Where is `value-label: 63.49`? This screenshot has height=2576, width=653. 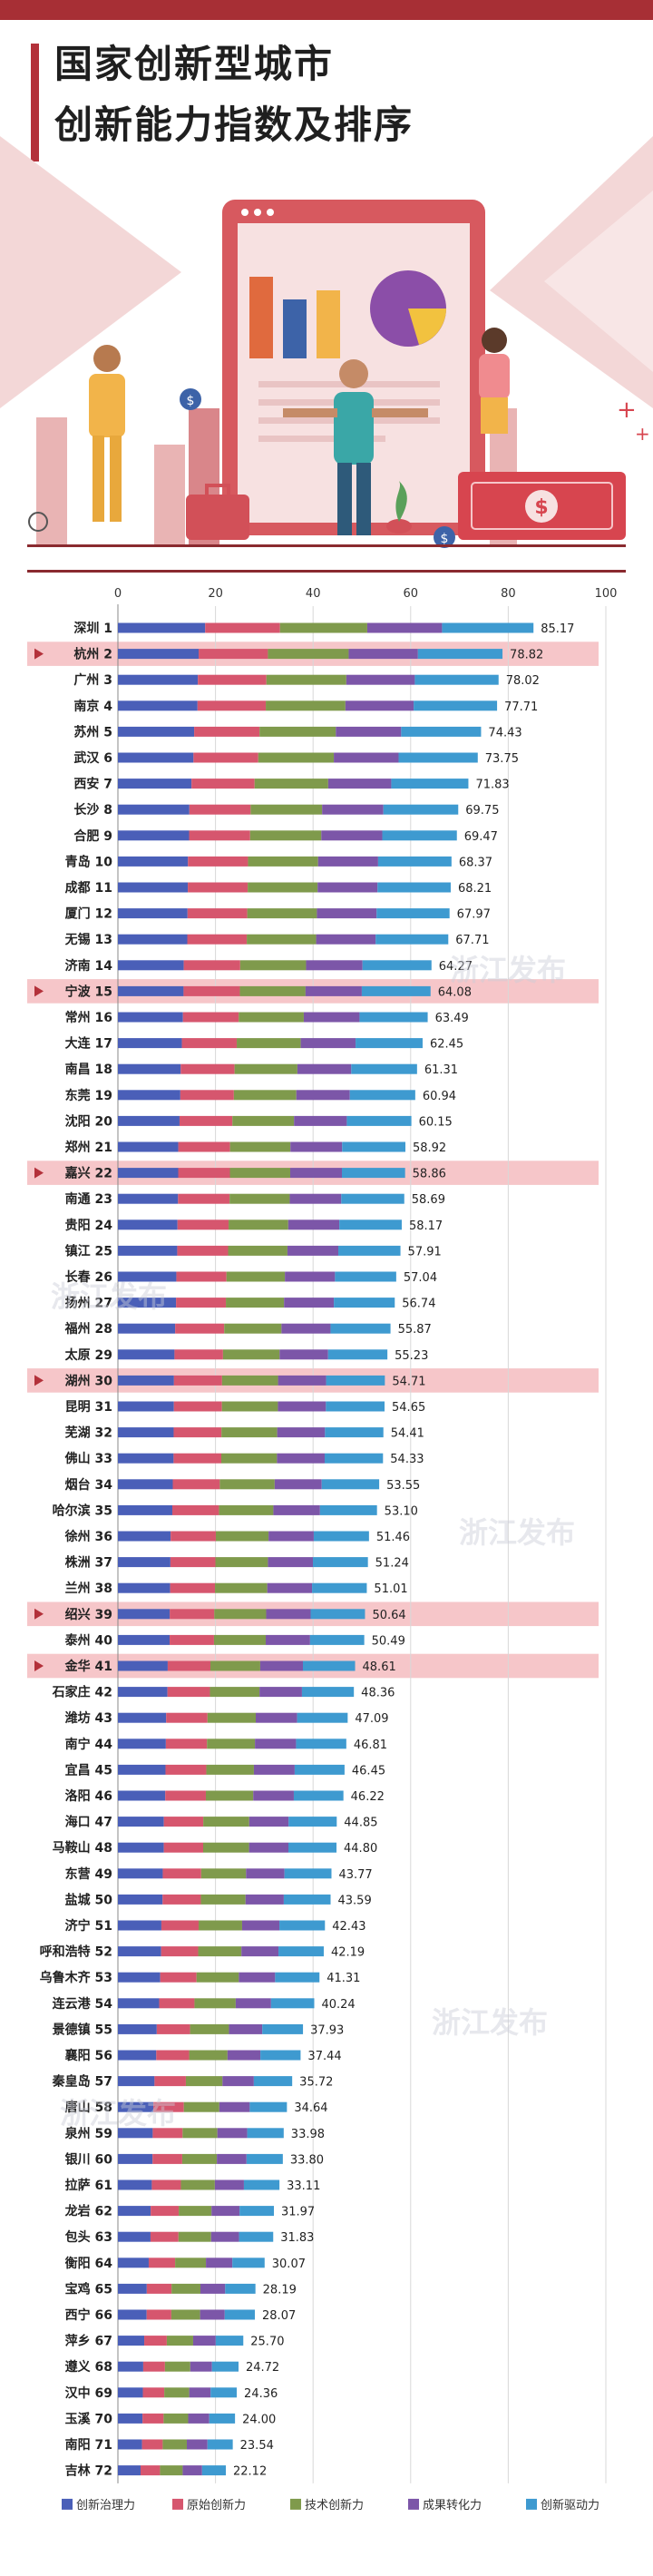 value-label: 63.49 is located at coordinates (452, 1018).